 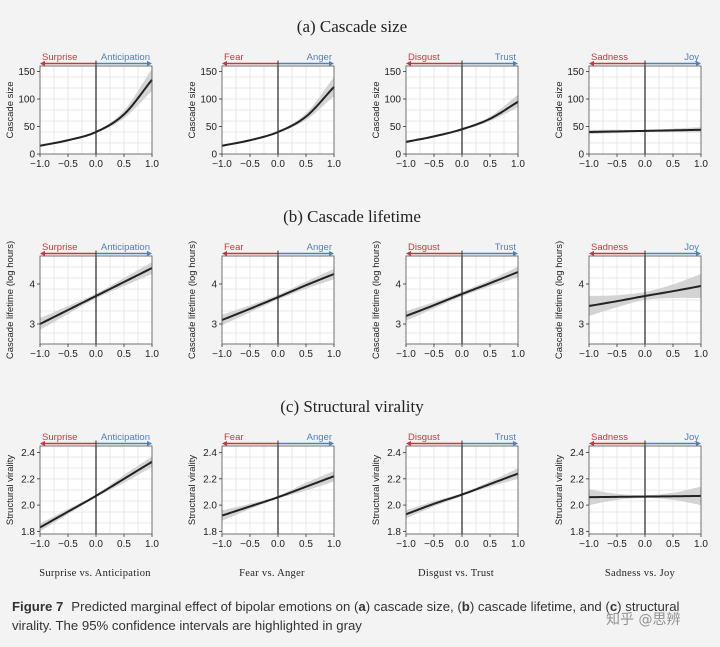 What do you see at coordinates (640, 573) in the screenshot?
I see `bottom-label-sadness-joy: Sadness vs. Joy` at bounding box center [640, 573].